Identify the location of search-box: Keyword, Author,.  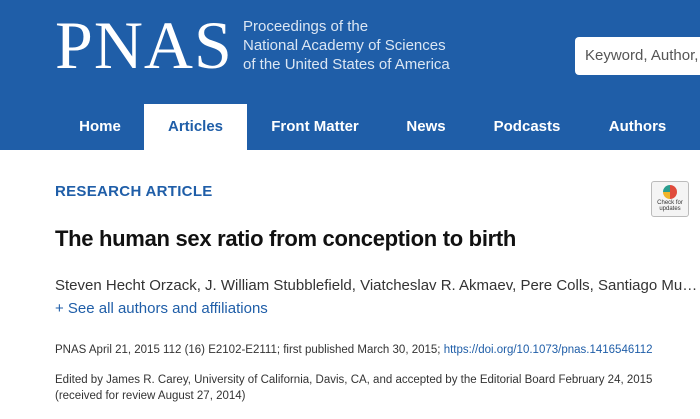
(637, 56).